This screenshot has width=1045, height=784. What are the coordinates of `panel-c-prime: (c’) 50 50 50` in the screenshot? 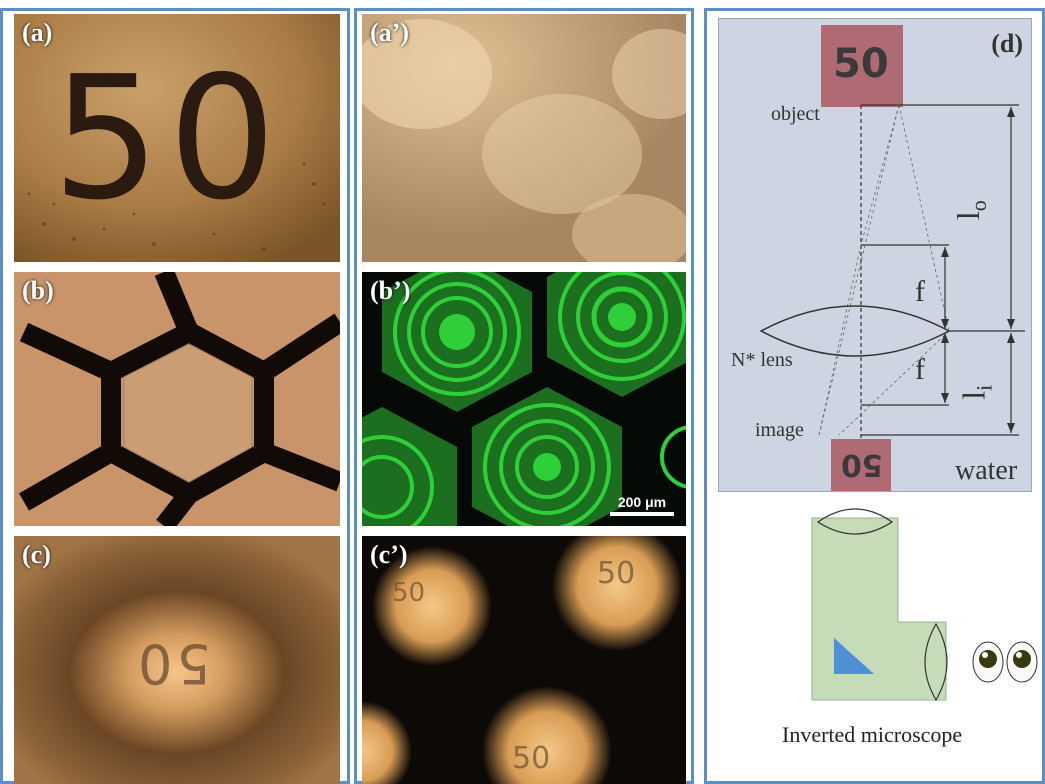 It's located at (524, 660).